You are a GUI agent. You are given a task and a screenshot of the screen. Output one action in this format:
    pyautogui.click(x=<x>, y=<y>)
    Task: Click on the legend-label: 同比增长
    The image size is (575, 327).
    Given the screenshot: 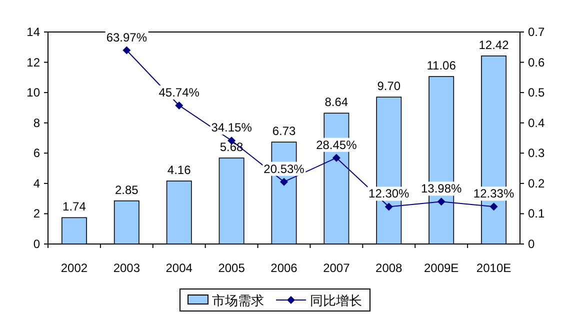 What is the action you would take?
    pyautogui.click(x=336, y=300)
    